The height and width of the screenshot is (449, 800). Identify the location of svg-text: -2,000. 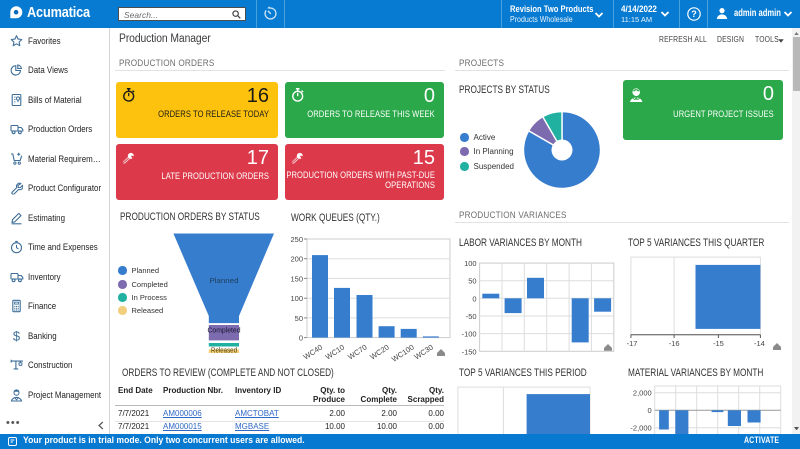
(640, 427).